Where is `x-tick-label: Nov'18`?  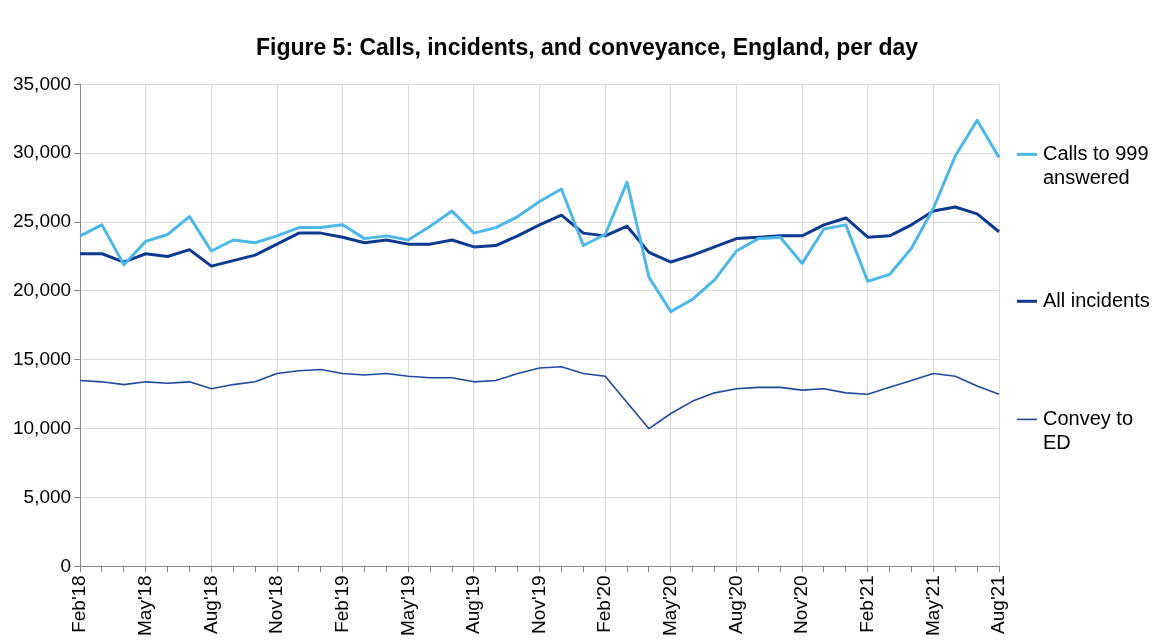 x-tick-label: Nov'18 is located at coordinates (276, 604).